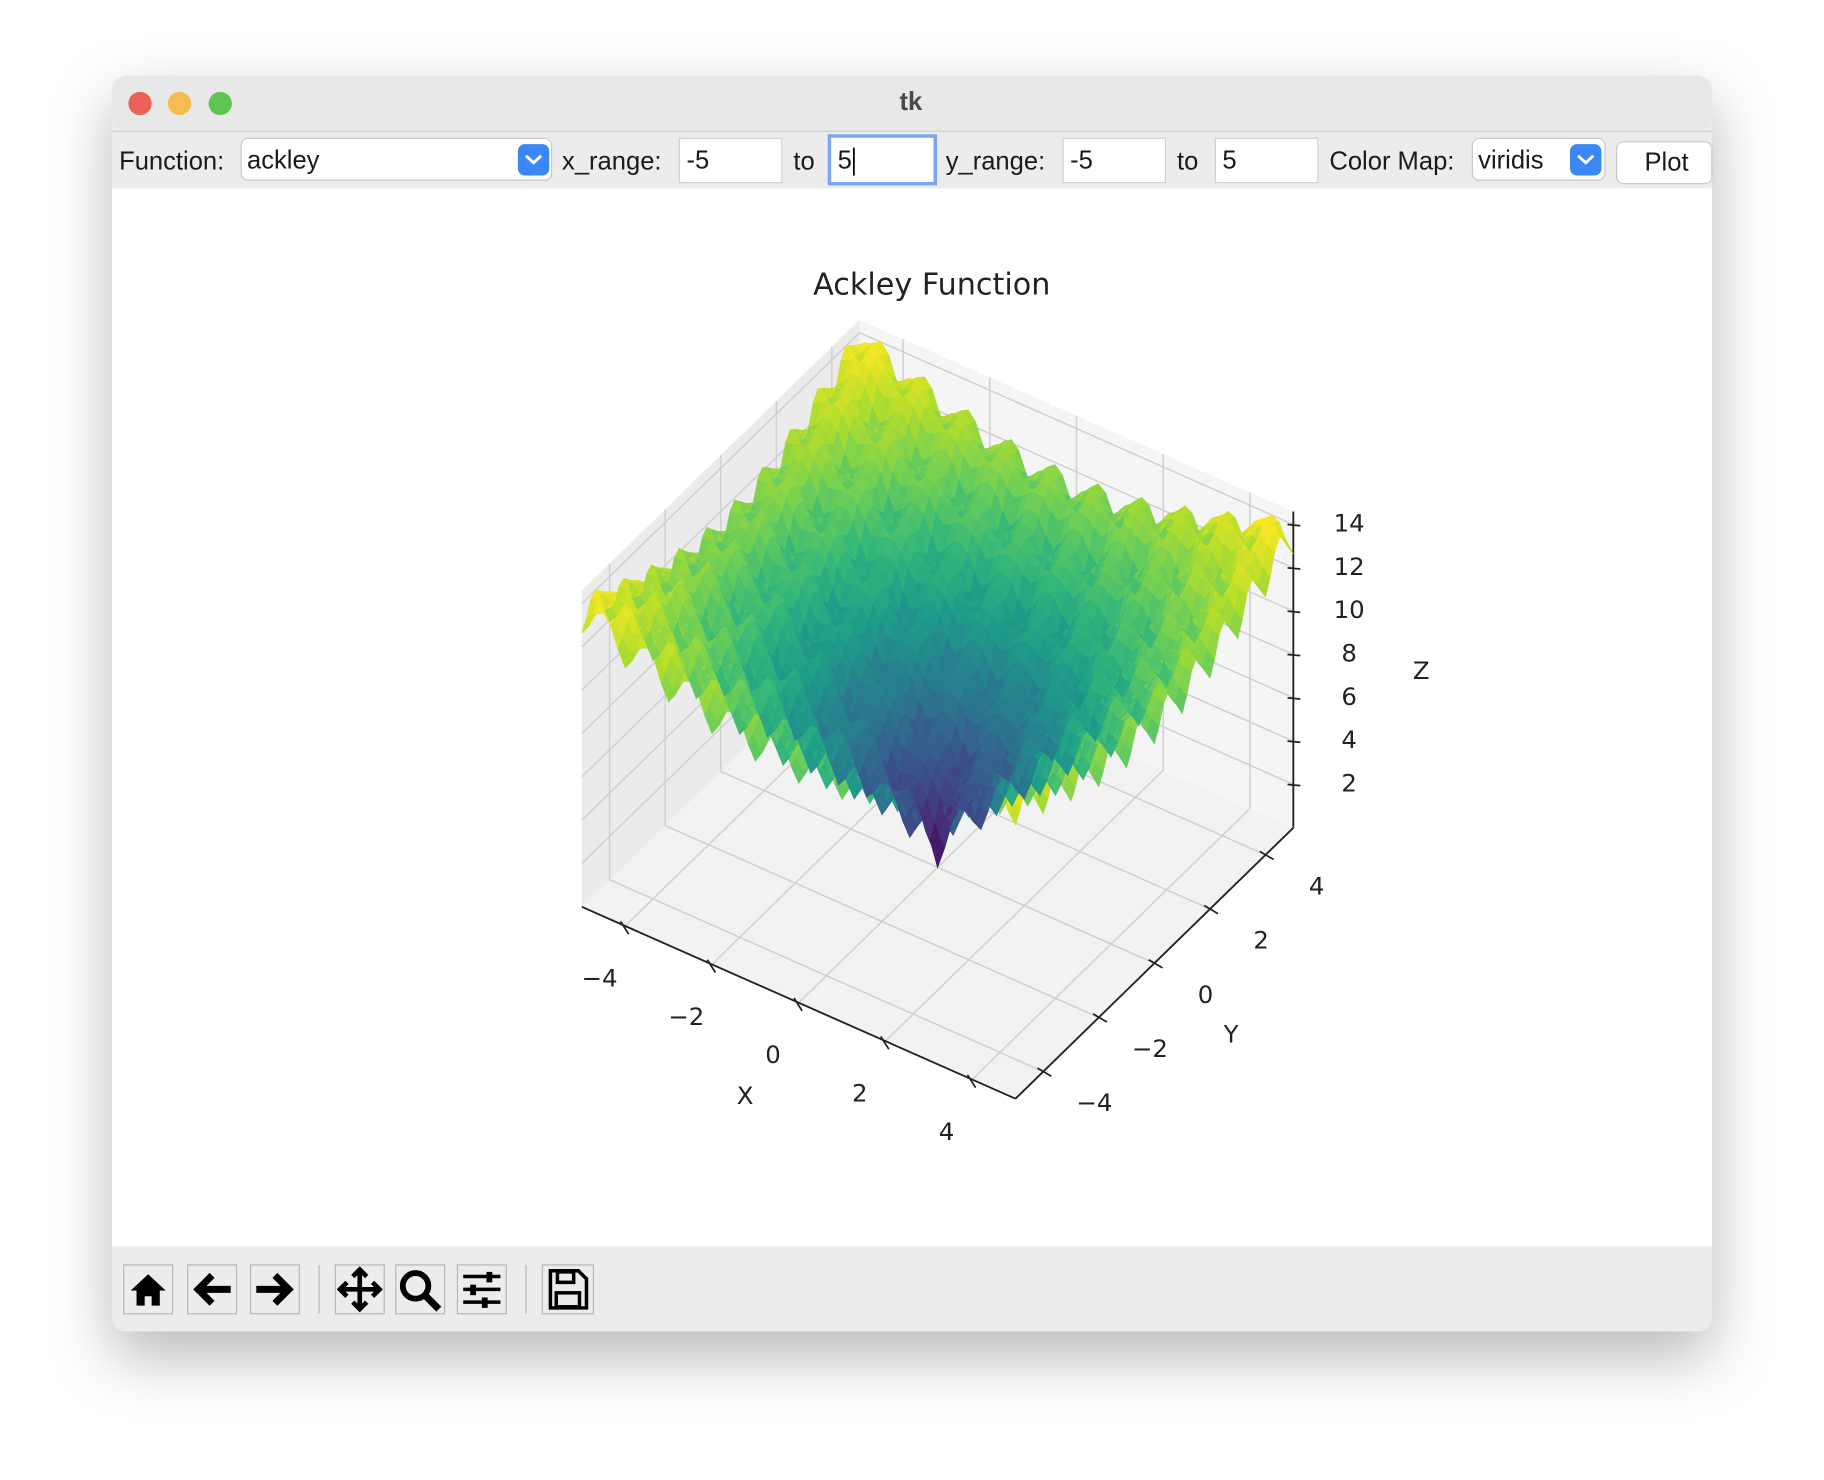  What do you see at coordinates (600, 977) in the screenshot?
I see `x-tick-label: −4` at bounding box center [600, 977].